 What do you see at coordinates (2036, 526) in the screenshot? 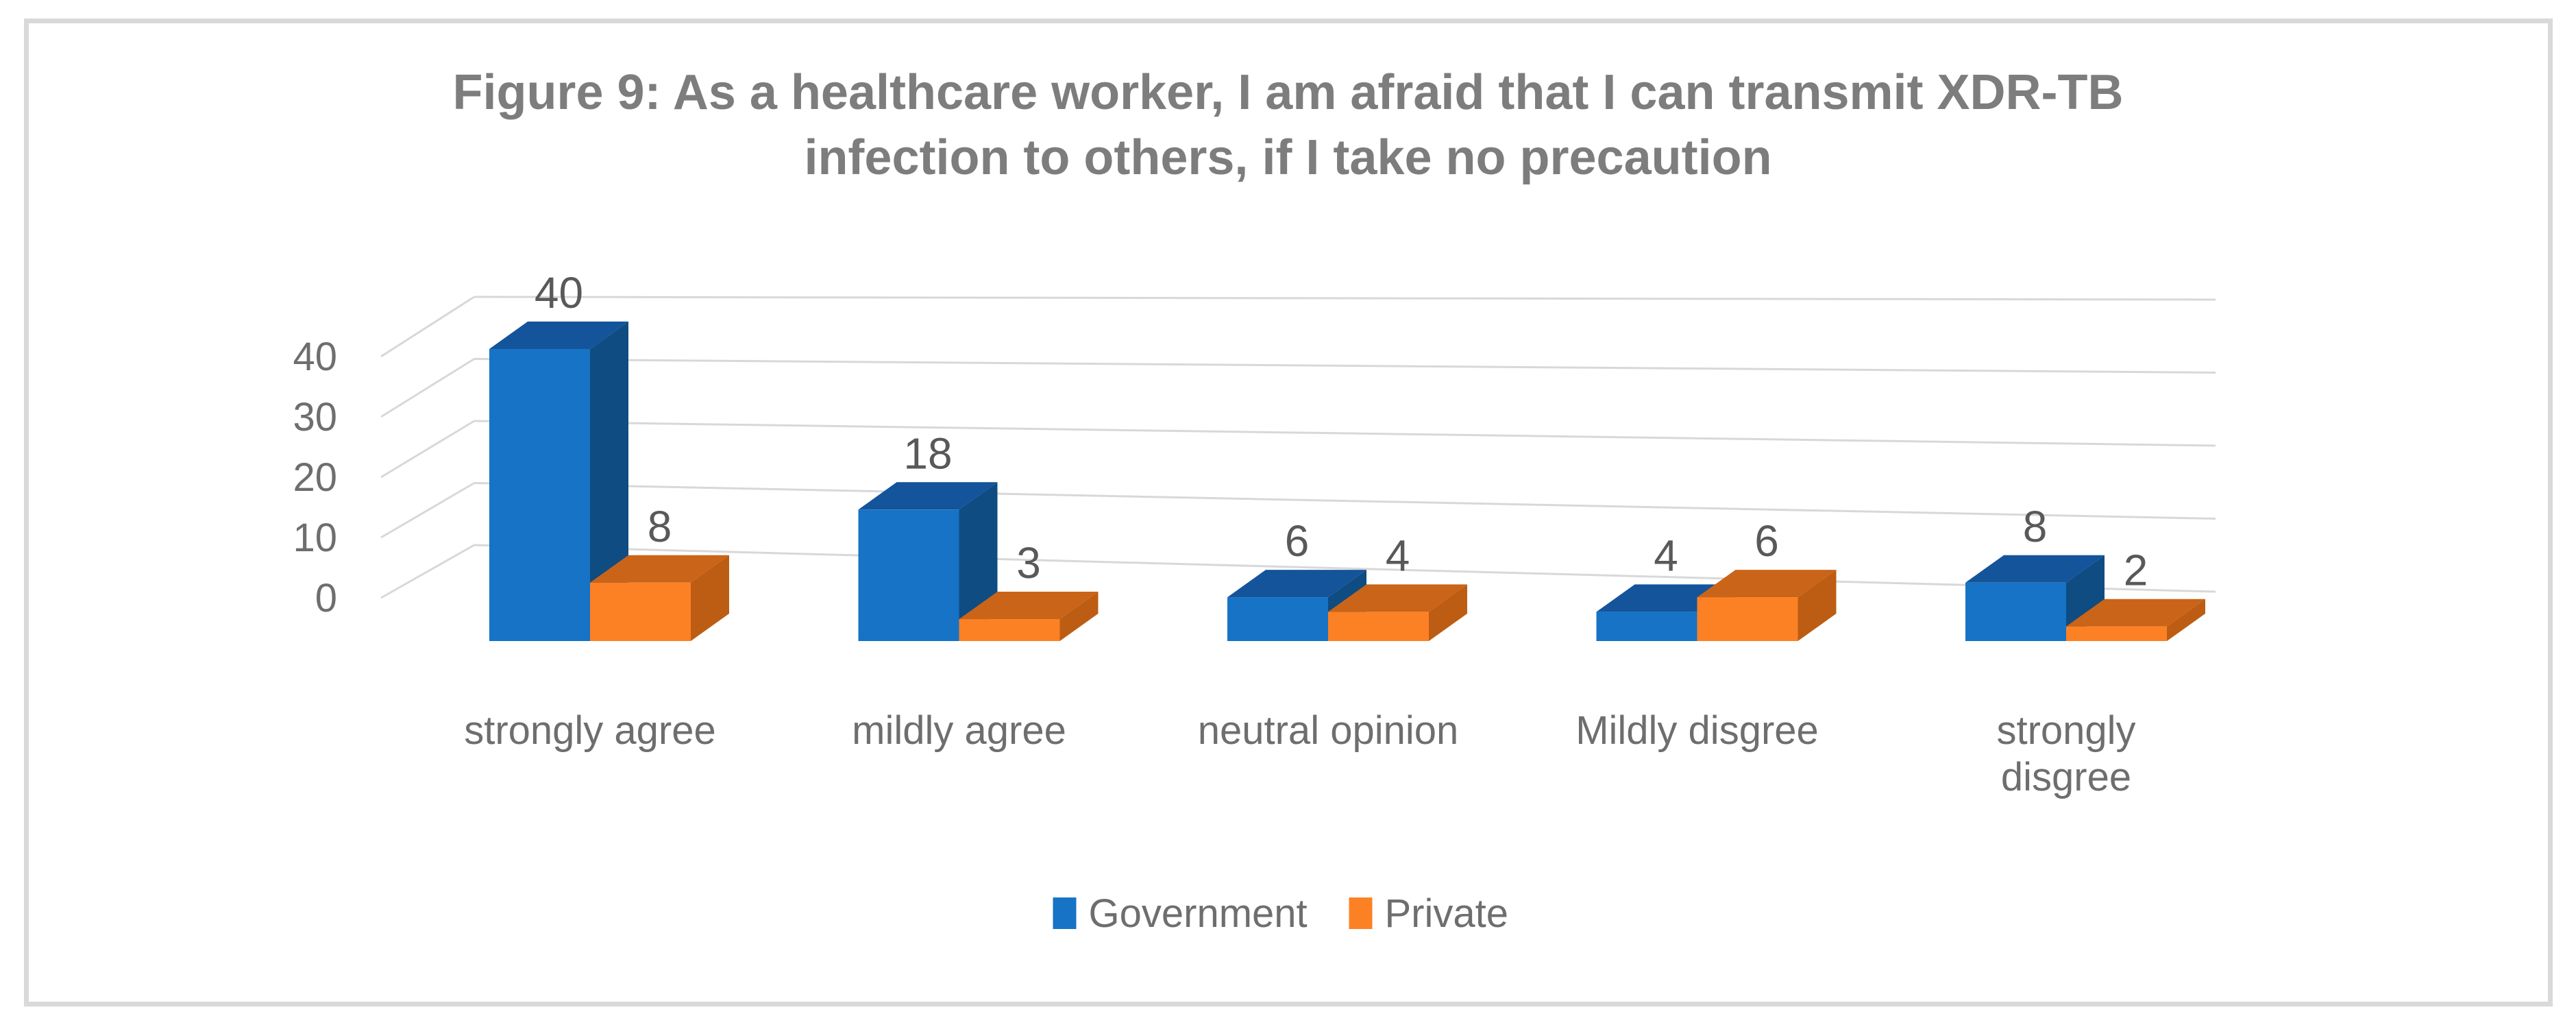
I see `data-label-government-4: 8` at bounding box center [2036, 526].